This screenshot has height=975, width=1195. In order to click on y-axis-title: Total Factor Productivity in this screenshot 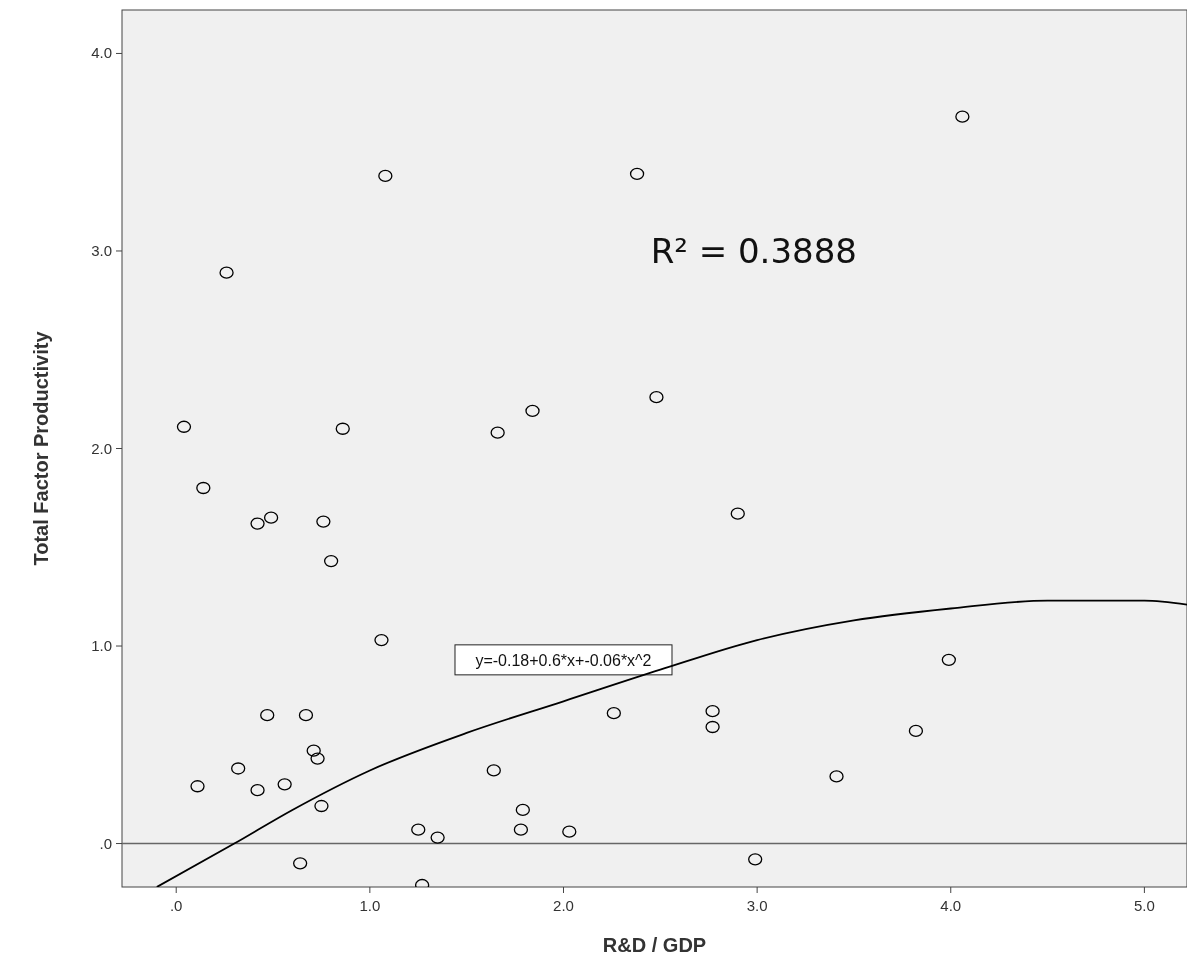, I will do `click(41, 448)`.